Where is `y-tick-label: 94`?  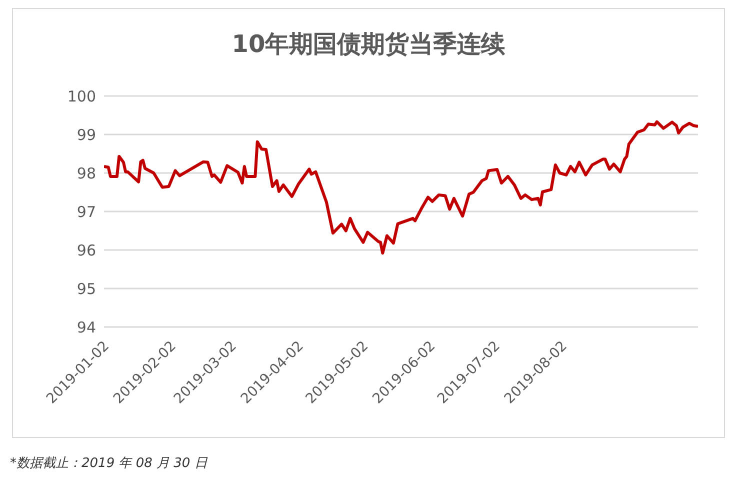 y-tick-label: 94 is located at coordinates (86, 327).